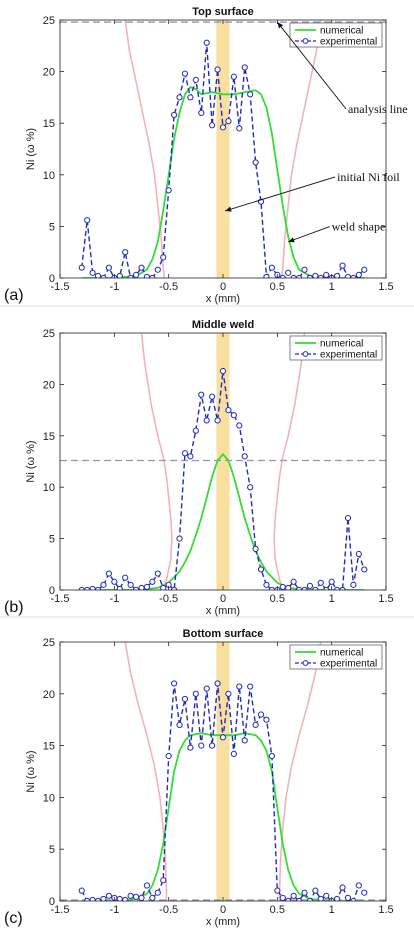 This screenshot has height=929, width=414. Describe the element at coordinates (223, 12) in the screenshot. I see `chart-title: Top surface` at that location.